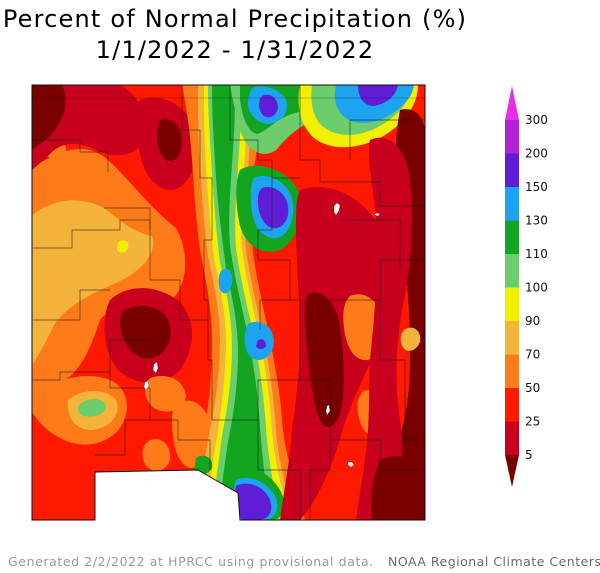 The height and width of the screenshot is (573, 600). I want to click on region-west-90-100-spot, so click(123, 246).